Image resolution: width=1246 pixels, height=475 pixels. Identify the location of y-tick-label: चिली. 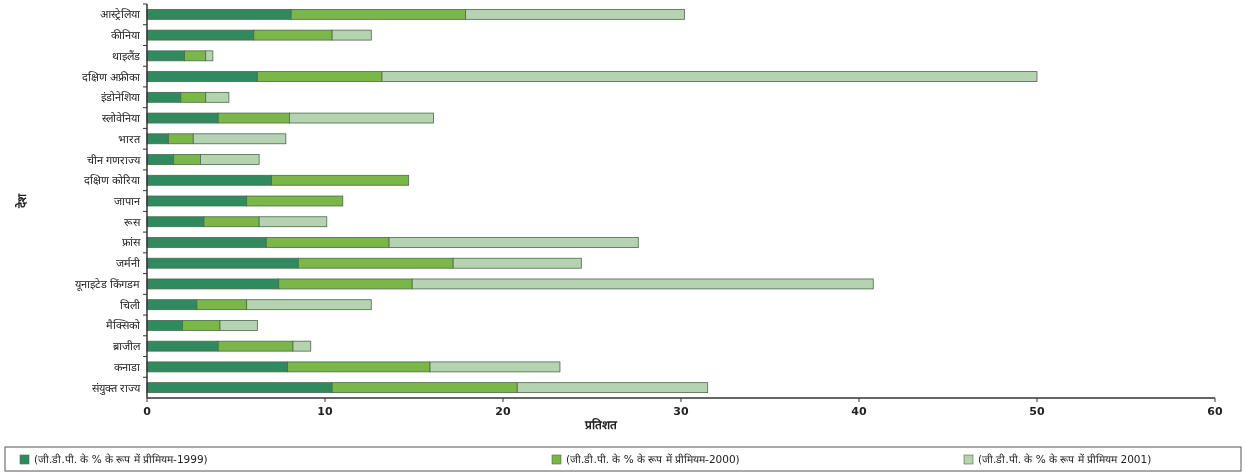
(130, 305).